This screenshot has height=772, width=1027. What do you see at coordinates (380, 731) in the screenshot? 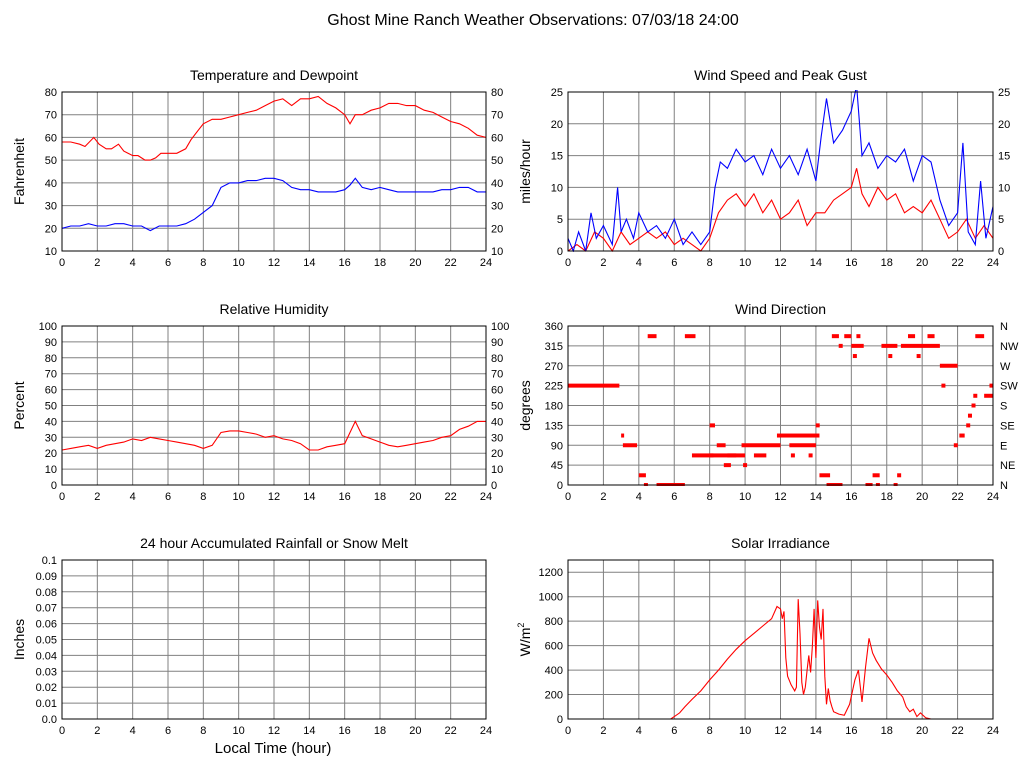
I see `x-tick-label: 18` at bounding box center [380, 731].